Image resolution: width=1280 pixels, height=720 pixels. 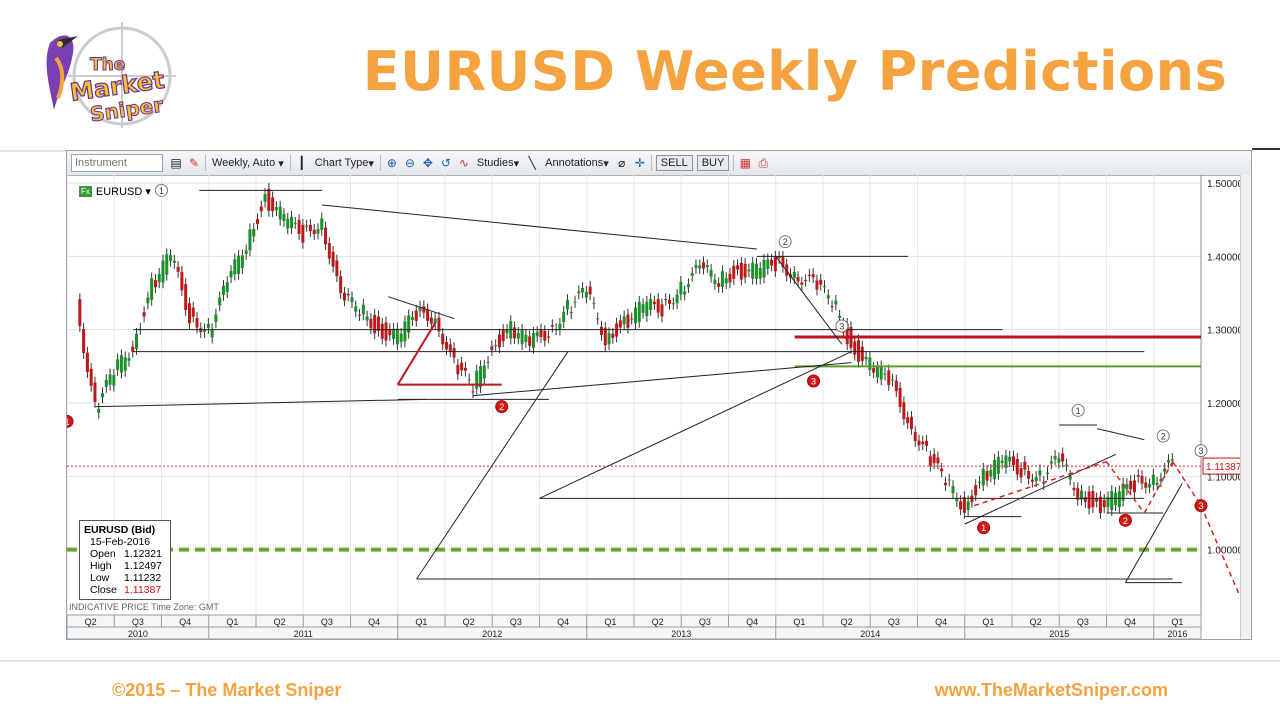 What do you see at coordinates (176, 163) in the screenshot?
I see `instrument-list-icon: ▤` at bounding box center [176, 163].